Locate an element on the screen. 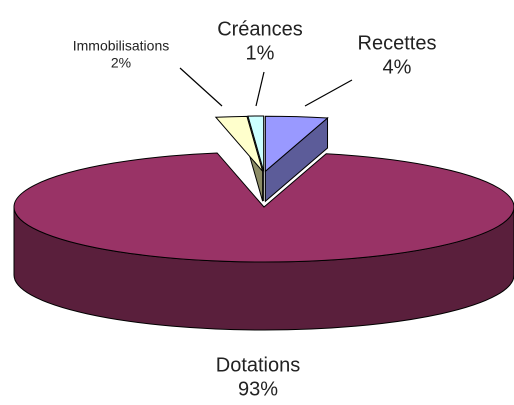 The image size is (514, 405). slice-label: Créances is located at coordinates (260, 29).